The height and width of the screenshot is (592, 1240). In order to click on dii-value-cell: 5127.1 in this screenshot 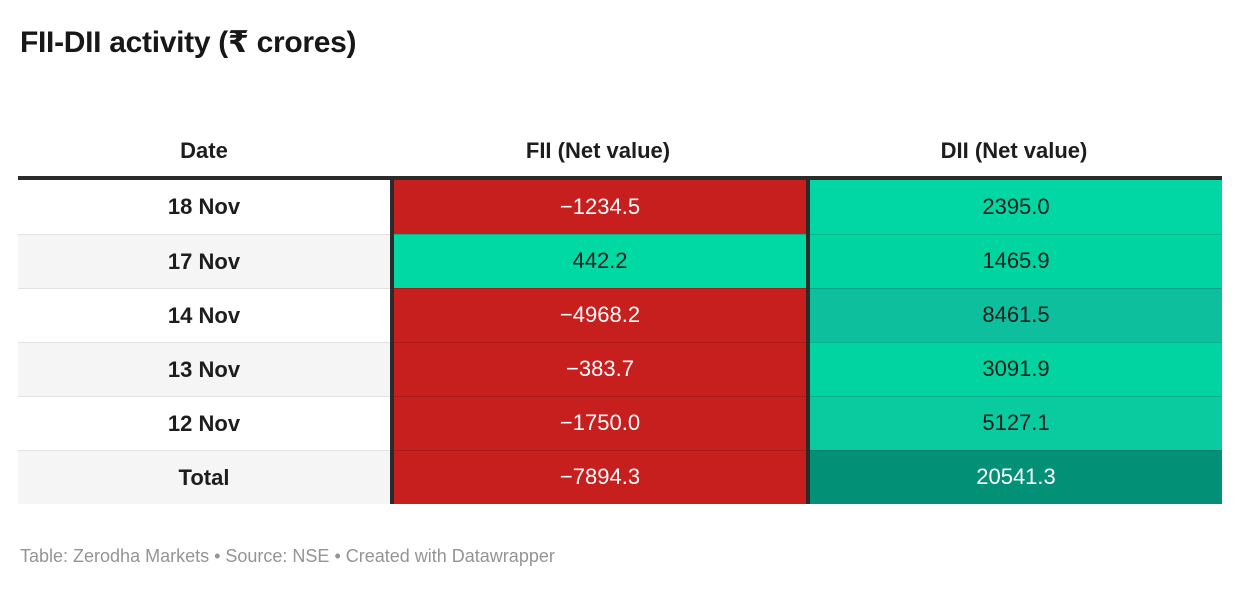, I will do `click(1014, 423)`.